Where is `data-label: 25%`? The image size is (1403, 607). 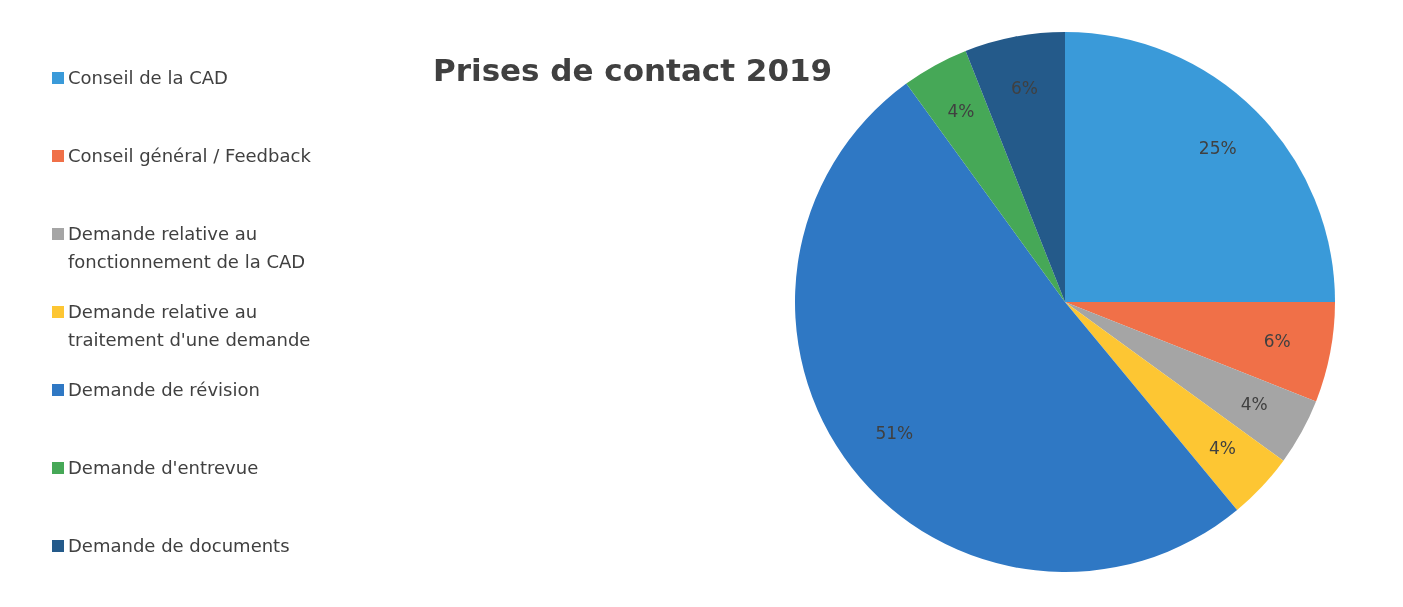
data-label: 25% is located at coordinates (1217, 147).